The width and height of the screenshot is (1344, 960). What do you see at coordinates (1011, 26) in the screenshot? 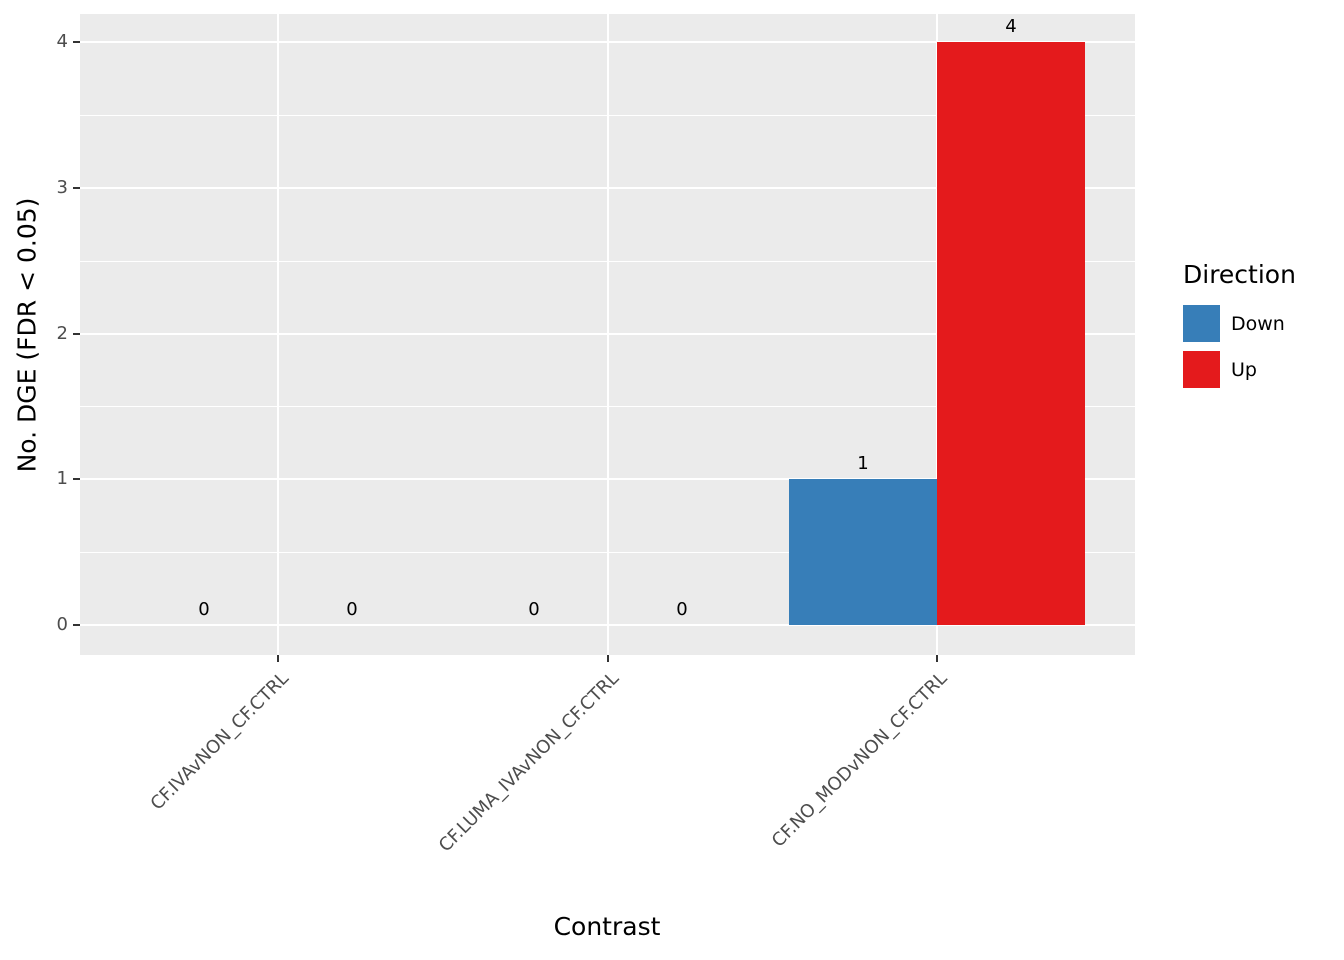
I see `bar-value-label: 4` at bounding box center [1011, 26].